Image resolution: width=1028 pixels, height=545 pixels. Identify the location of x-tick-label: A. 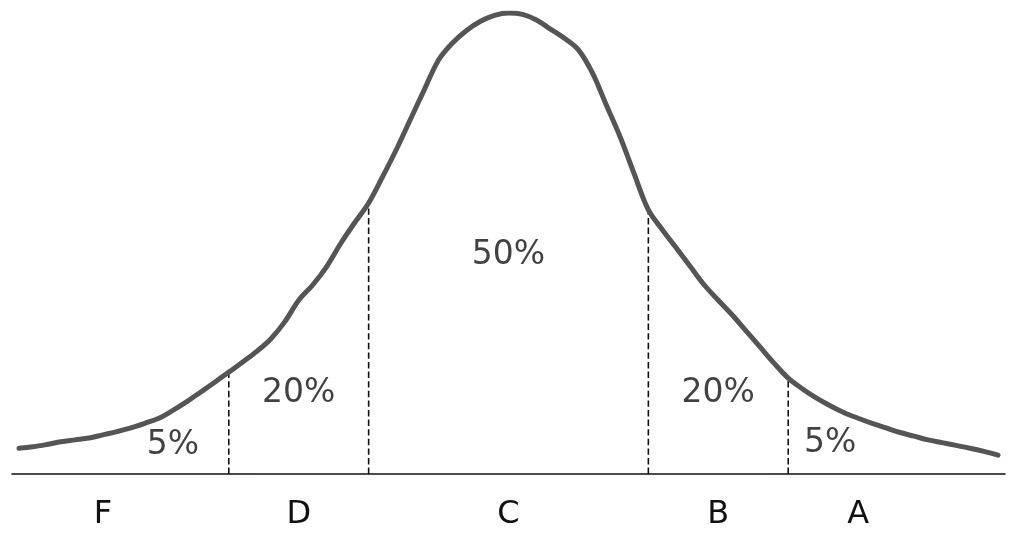
(858, 512).